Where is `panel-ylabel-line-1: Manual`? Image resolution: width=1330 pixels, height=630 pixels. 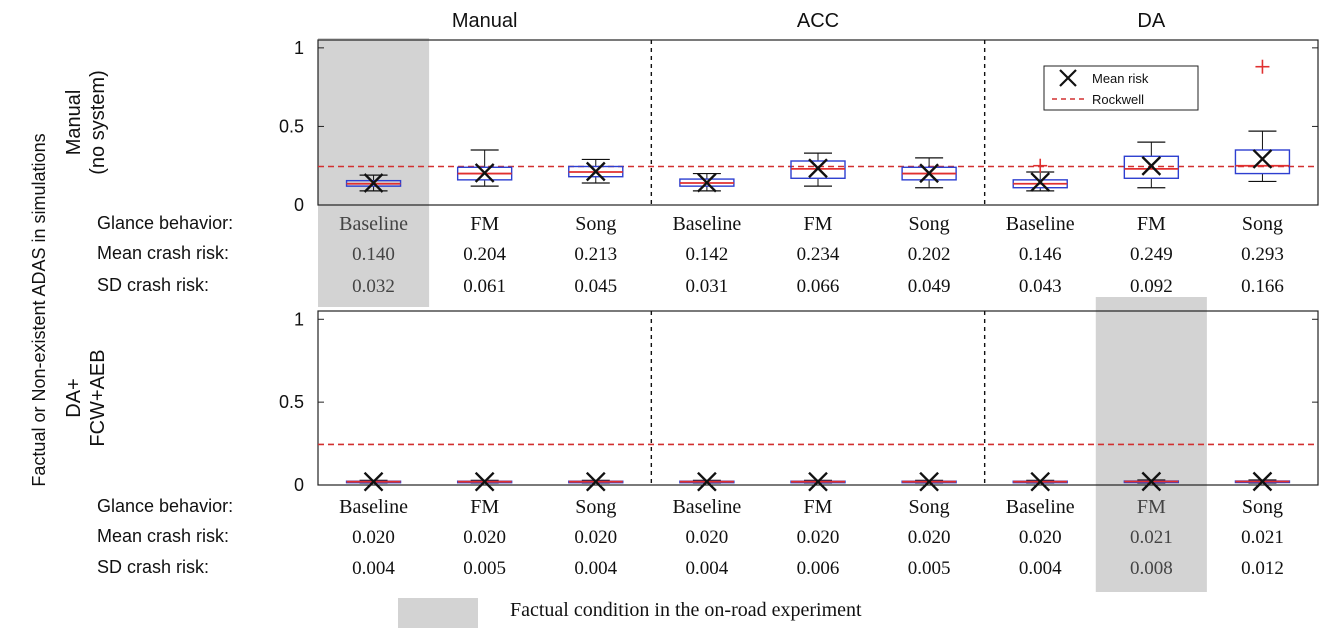
panel-ylabel-line-1: Manual is located at coordinates (74, 123).